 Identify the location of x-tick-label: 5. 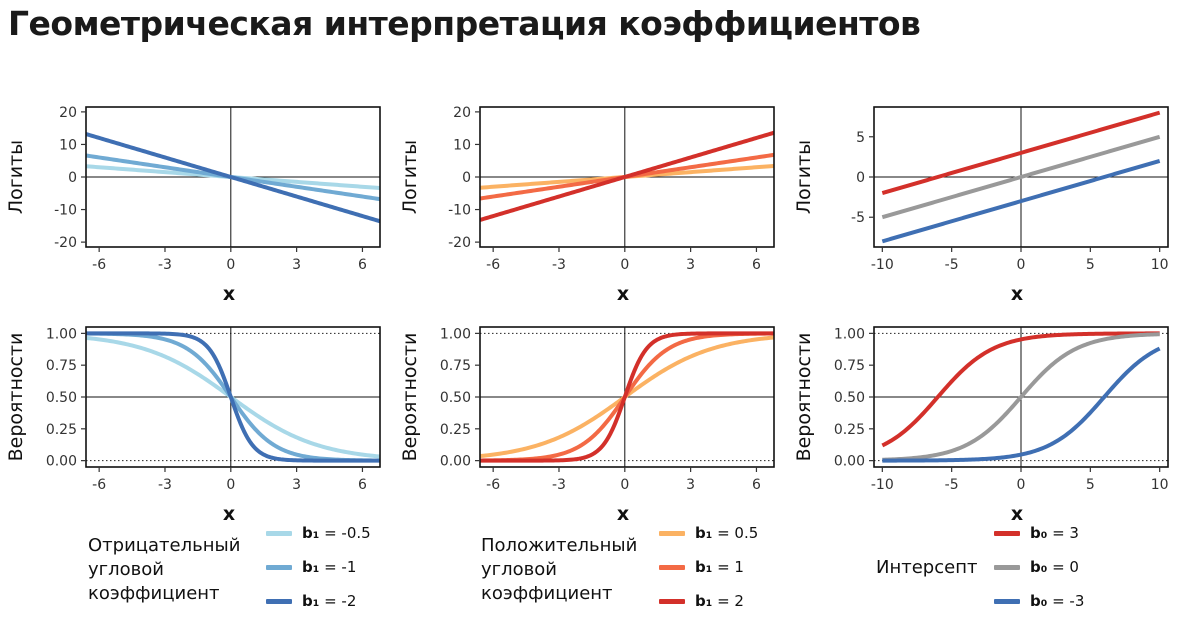
(1090, 265).